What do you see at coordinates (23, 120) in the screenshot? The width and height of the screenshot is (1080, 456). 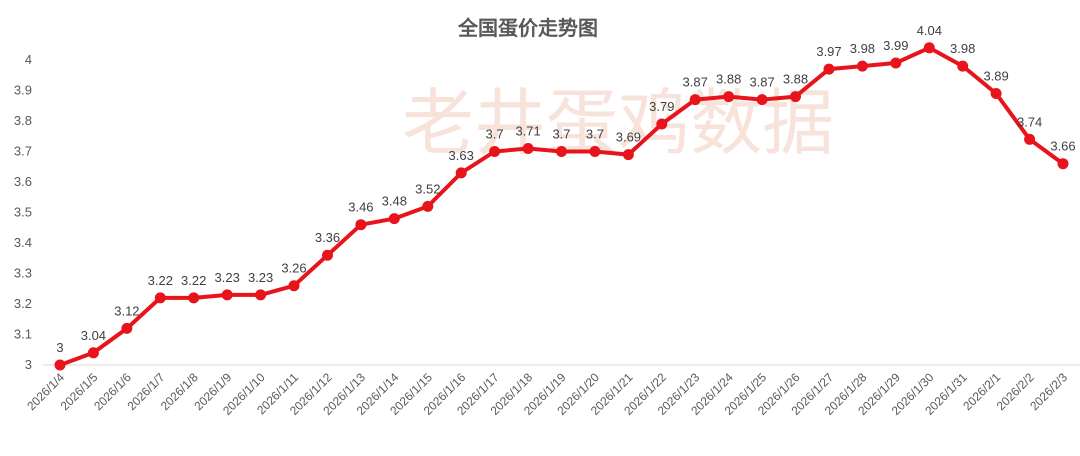 I see `y-tick-label: 3.8` at bounding box center [23, 120].